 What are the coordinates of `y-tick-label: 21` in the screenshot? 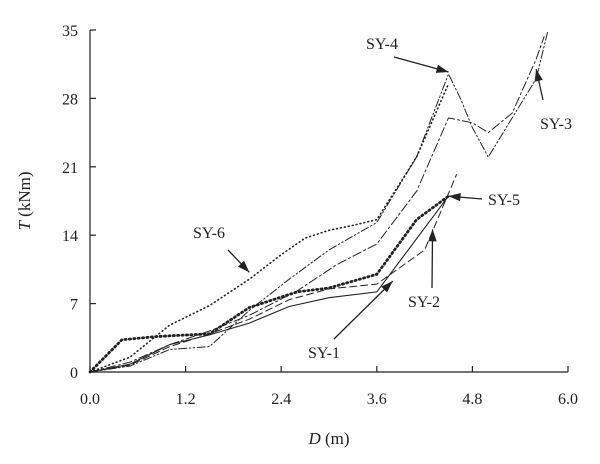 It's located at (70, 168).